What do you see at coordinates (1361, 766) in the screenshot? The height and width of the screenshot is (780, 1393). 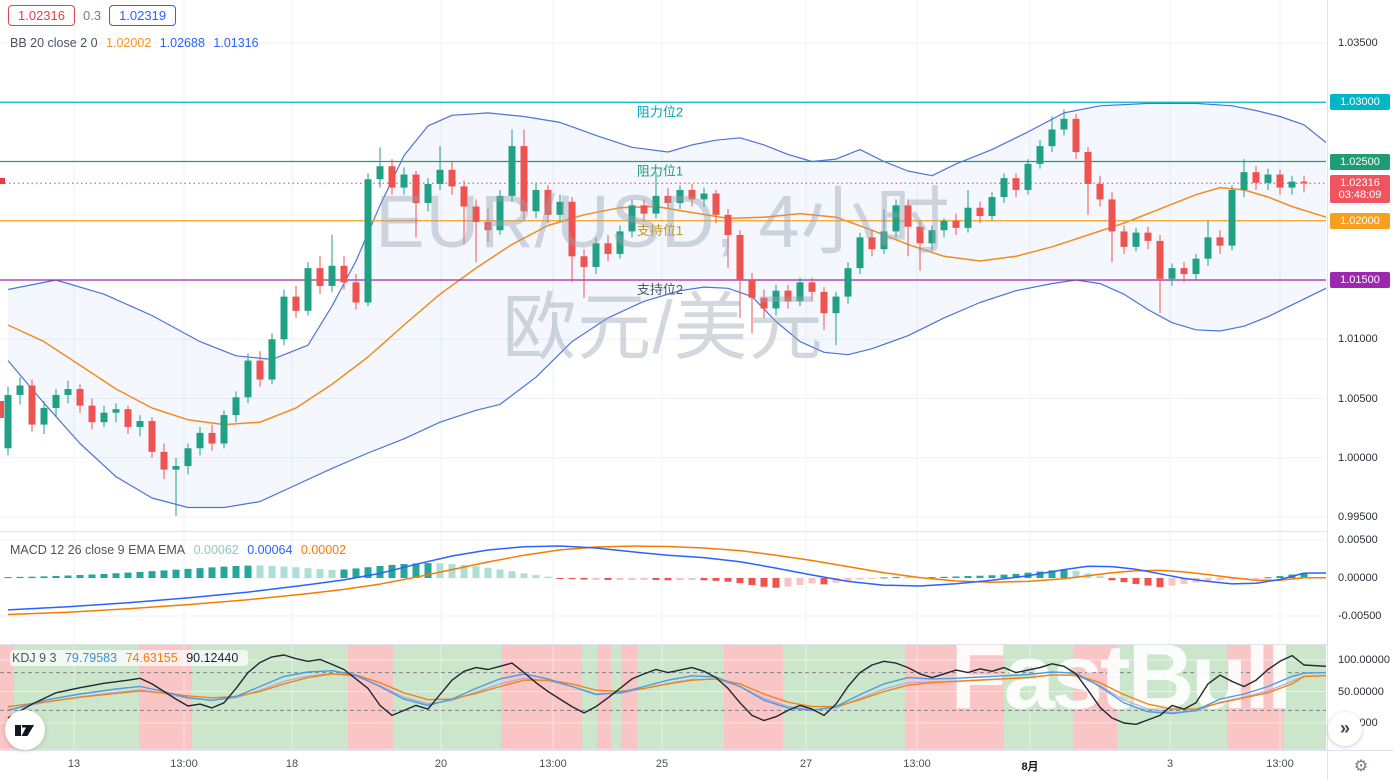 I see `gear-icon: ⚙` at bounding box center [1361, 766].